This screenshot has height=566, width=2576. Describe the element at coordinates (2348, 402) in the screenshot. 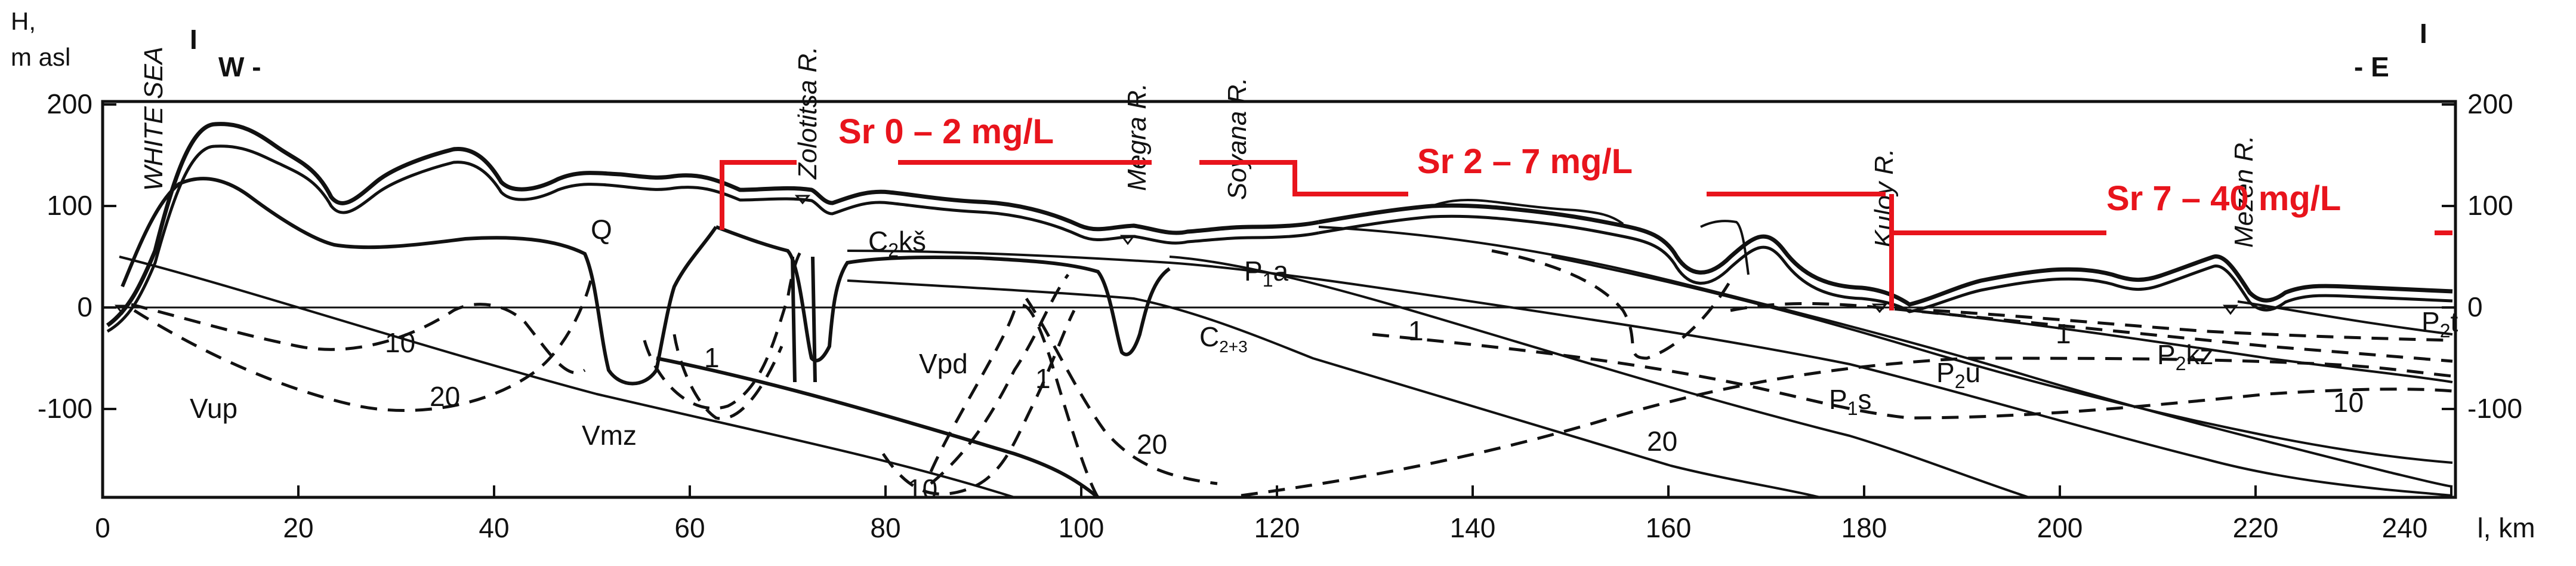

I see `isoline-label-e10: 10` at that location.